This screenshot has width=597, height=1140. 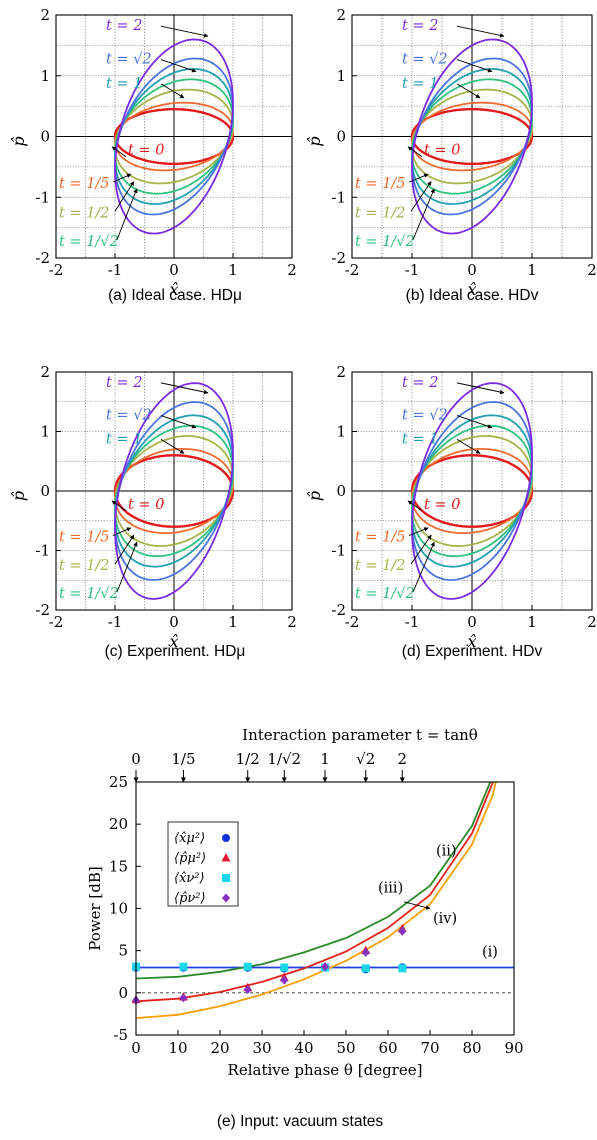 What do you see at coordinates (360, 735) in the screenshot?
I see `top-axis-label: Interaction parameter t = tanθ` at bounding box center [360, 735].